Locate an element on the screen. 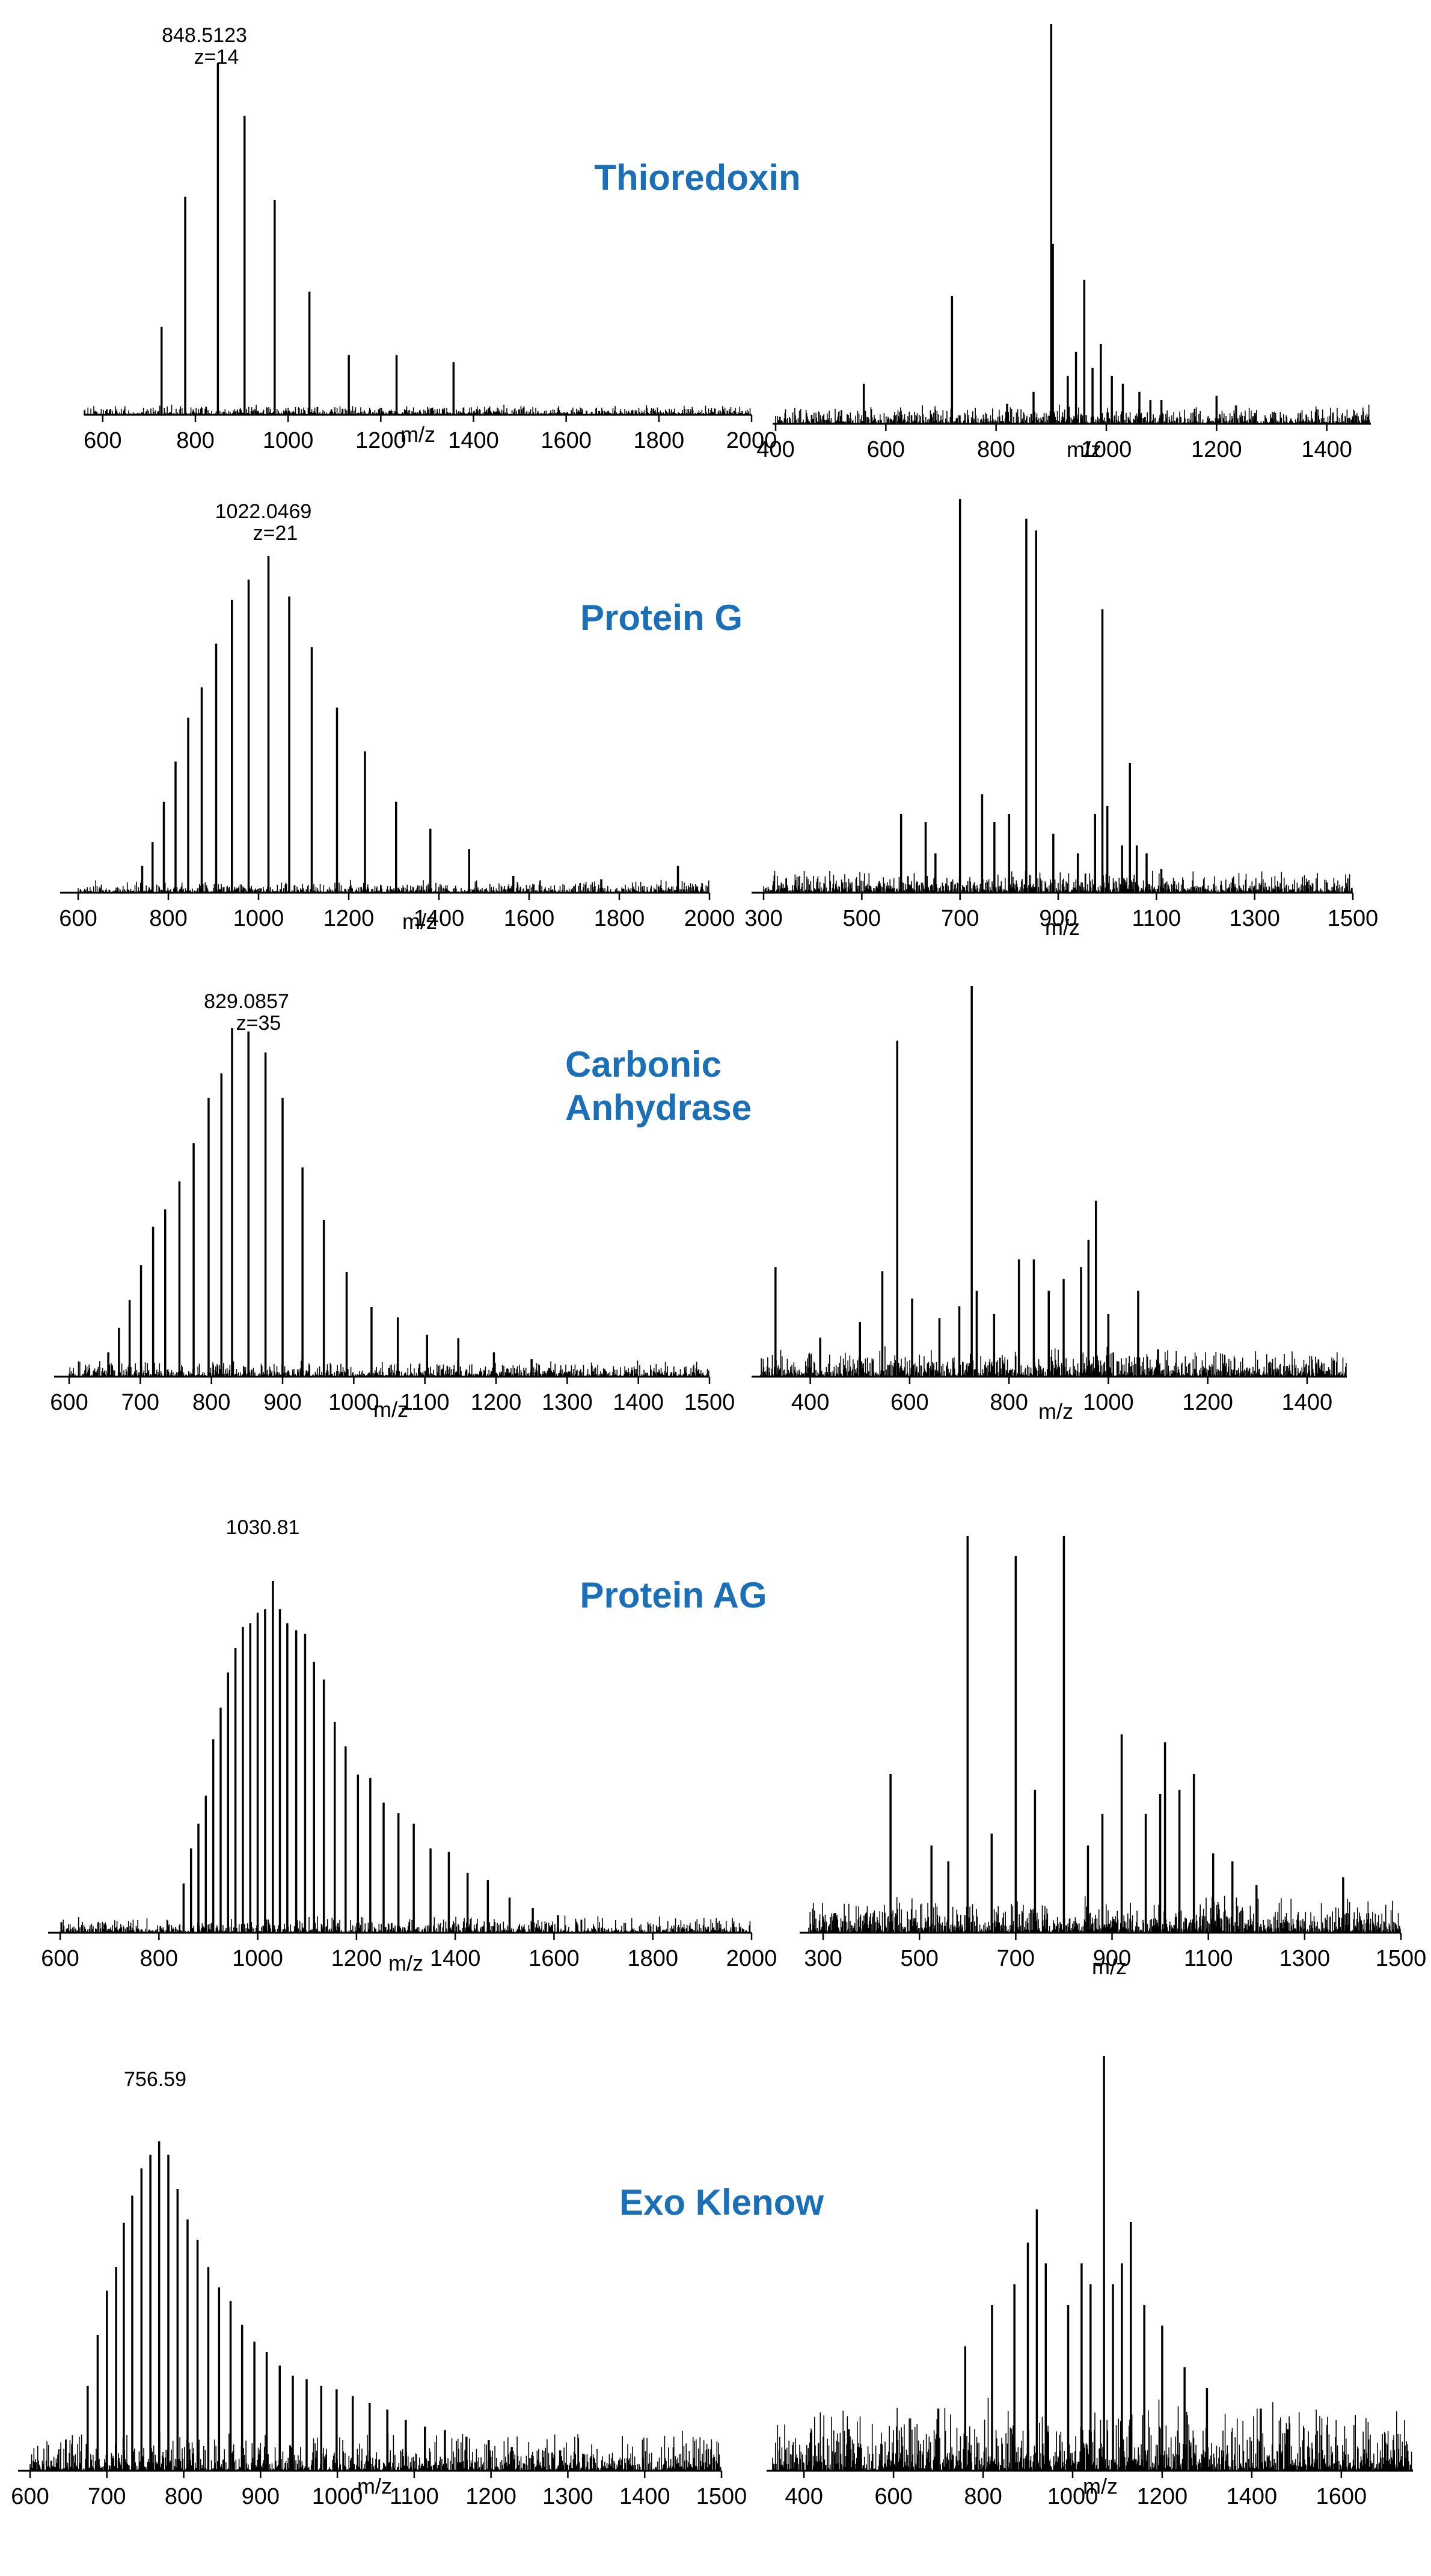 The height and width of the screenshot is (2576, 1431). peak-charge-label: z=21 is located at coordinates (275, 533).